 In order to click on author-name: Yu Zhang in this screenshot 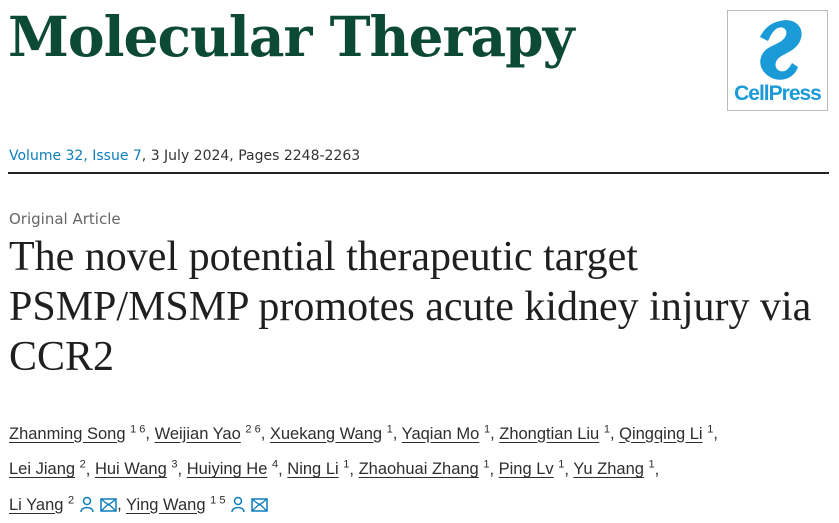, I will do `click(608, 469)`.